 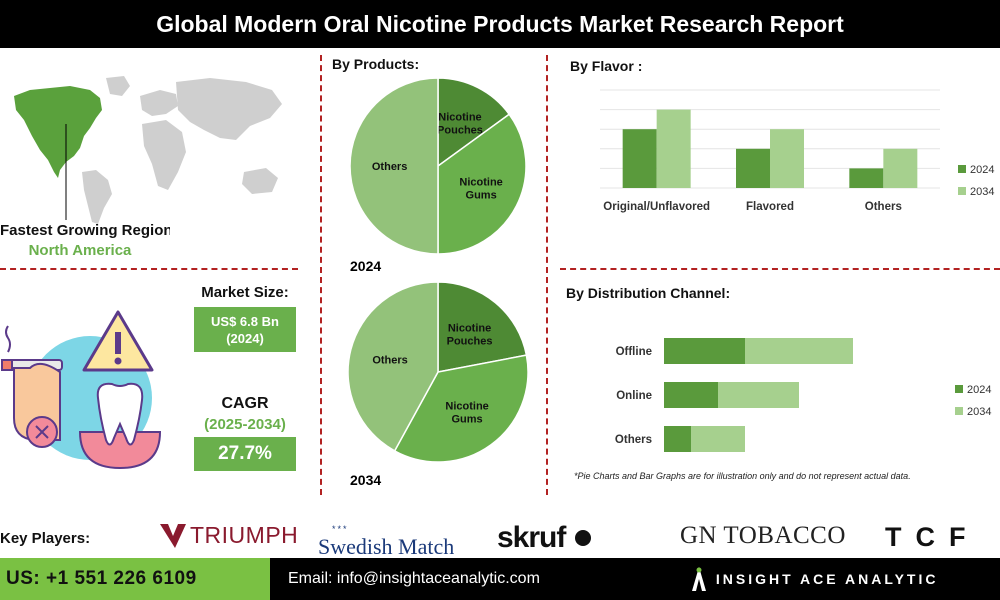 I want to click on pie-2024-label-2: Others, so click(x=389, y=167).